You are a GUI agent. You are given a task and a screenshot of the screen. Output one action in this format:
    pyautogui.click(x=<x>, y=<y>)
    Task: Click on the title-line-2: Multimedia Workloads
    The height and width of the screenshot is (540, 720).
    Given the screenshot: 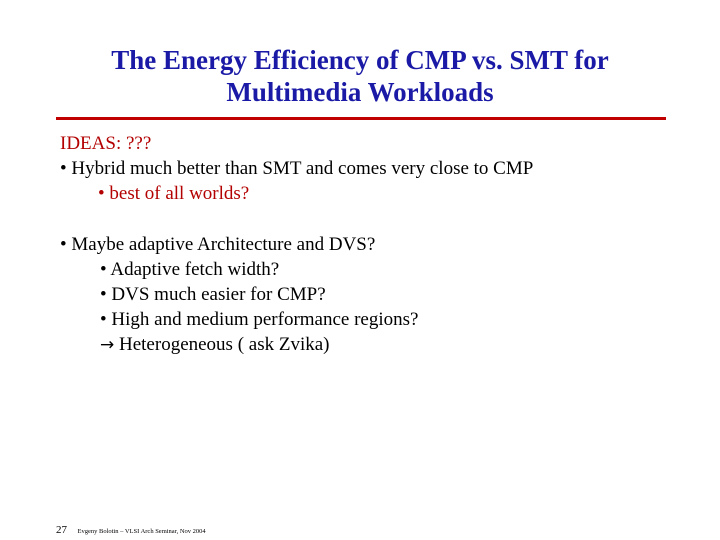 What is the action you would take?
    pyautogui.click(x=360, y=92)
    